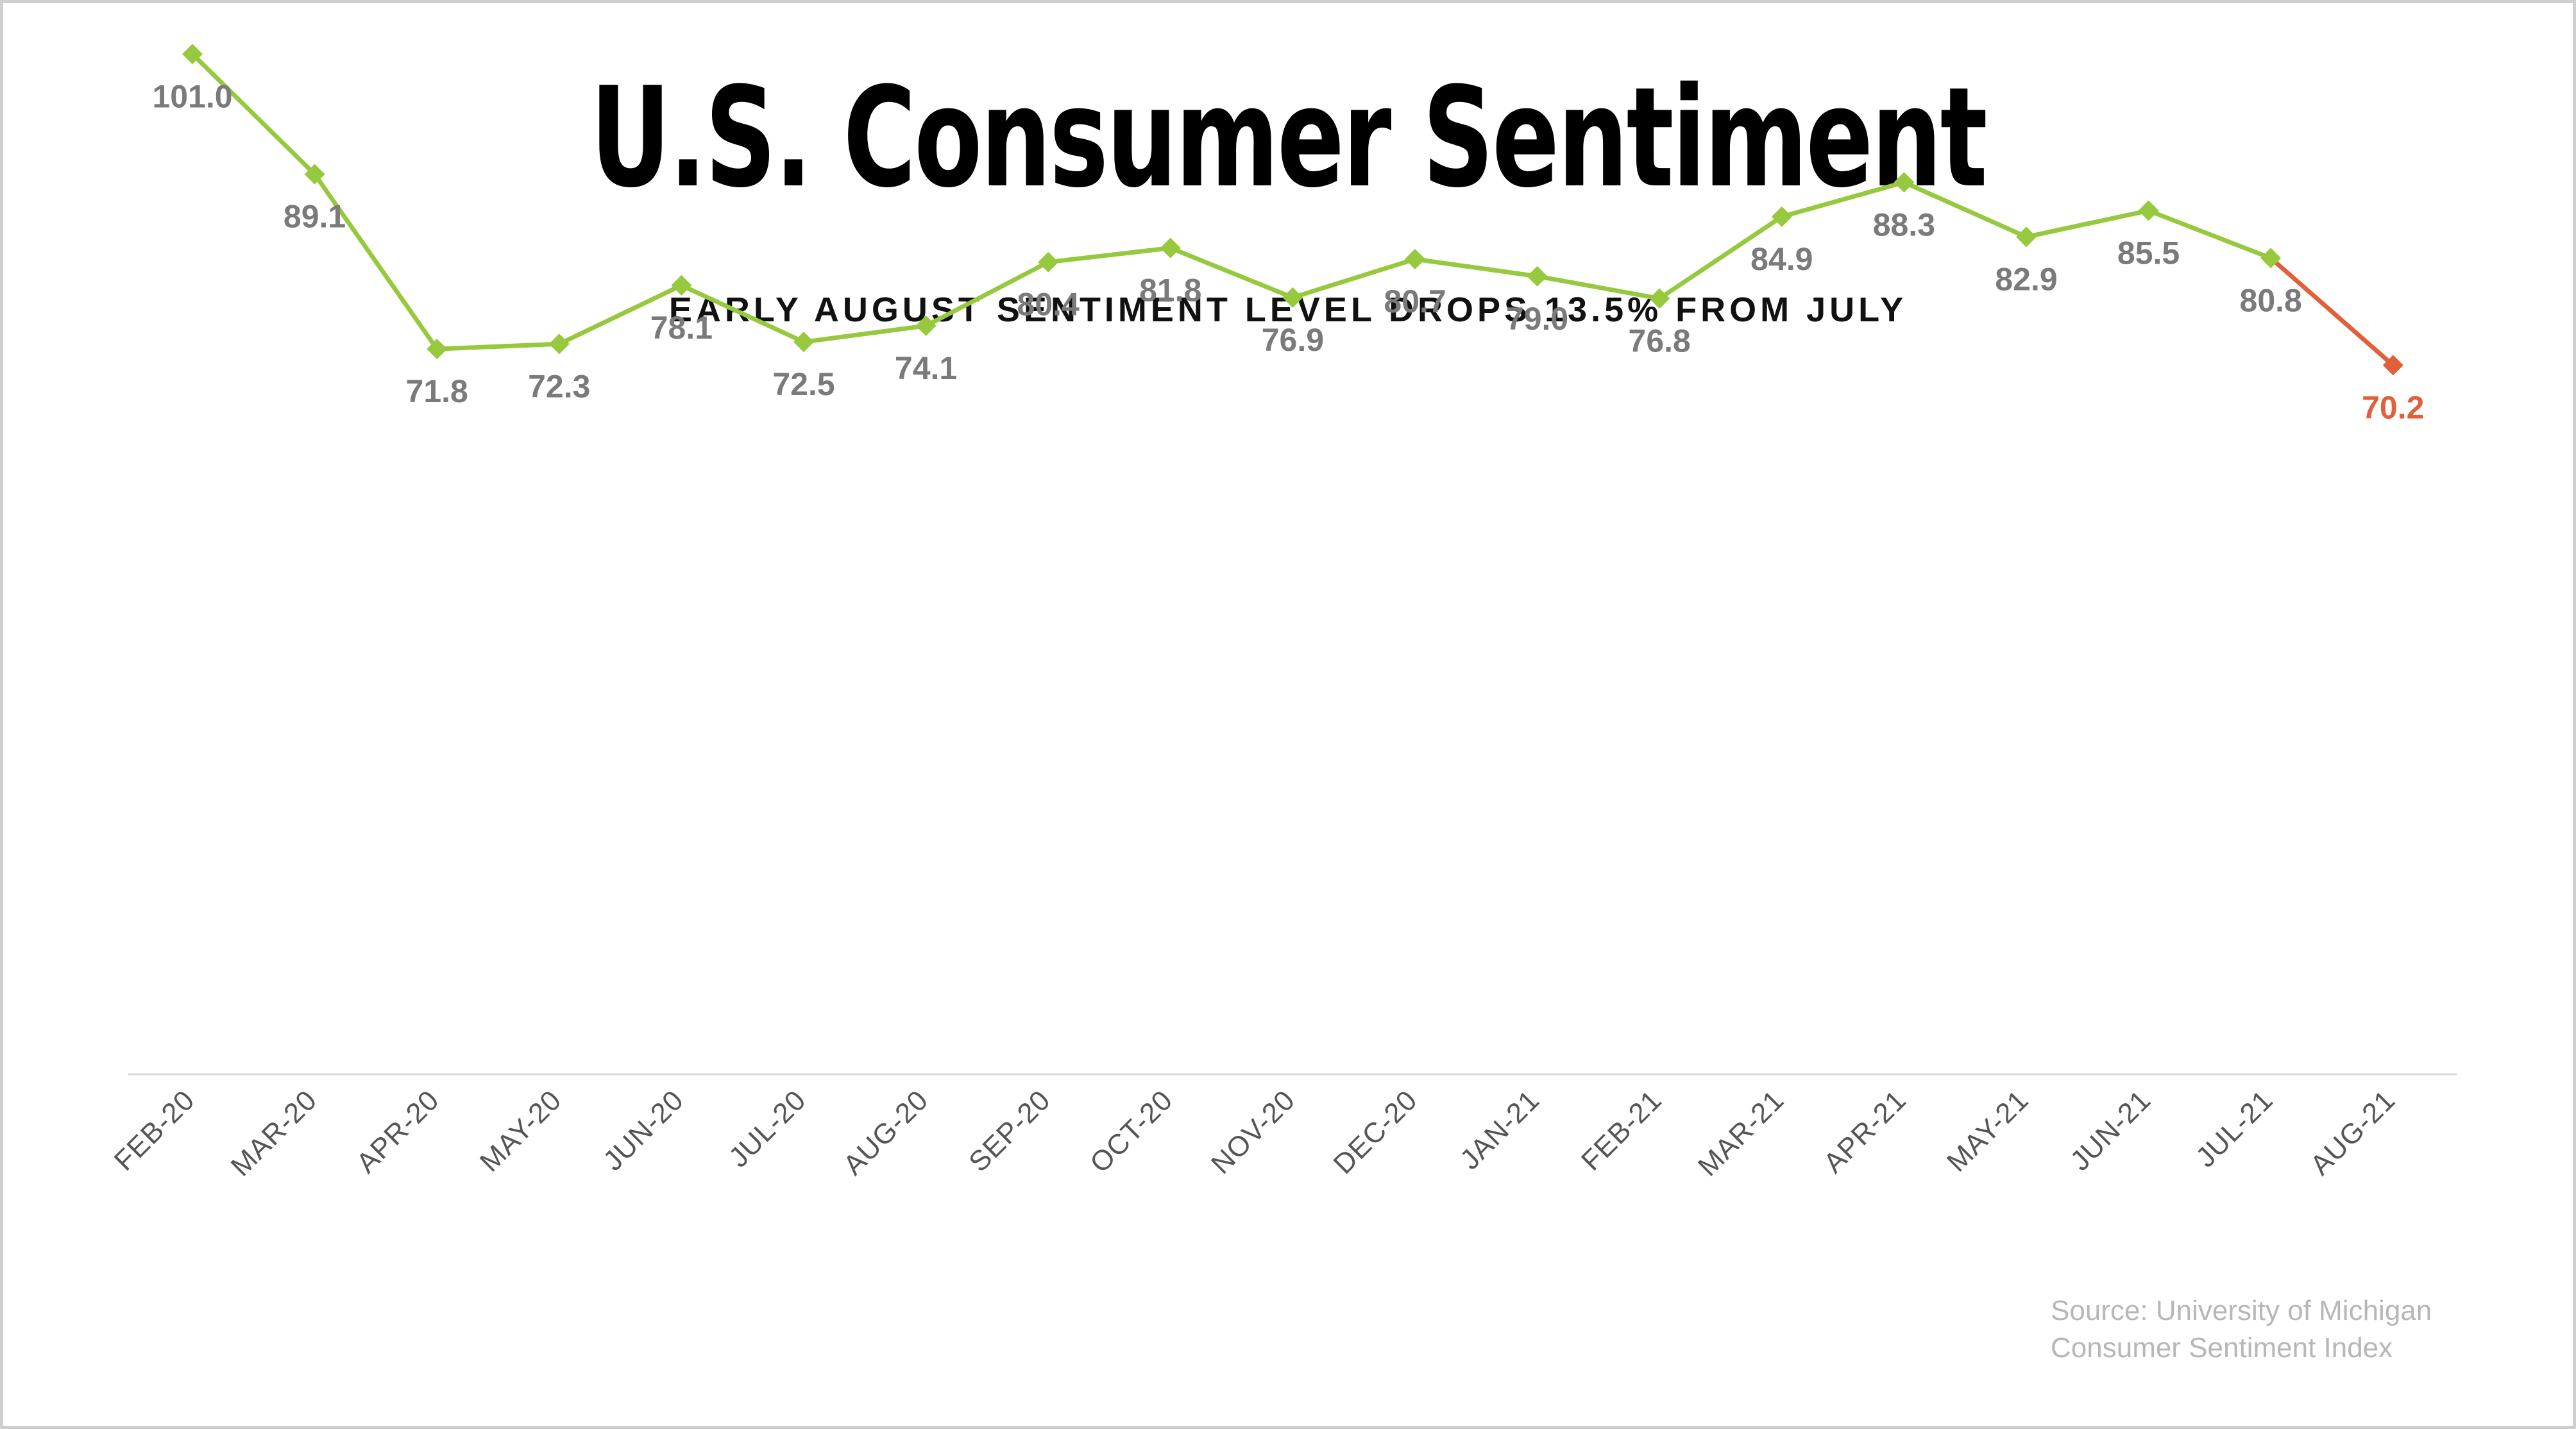 The width and height of the screenshot is (2576, 1429). Describe the element at coordinates (2222, 1348) in the screenshot. I see `source-line-2: Consumer Sentiment Index` at that location.